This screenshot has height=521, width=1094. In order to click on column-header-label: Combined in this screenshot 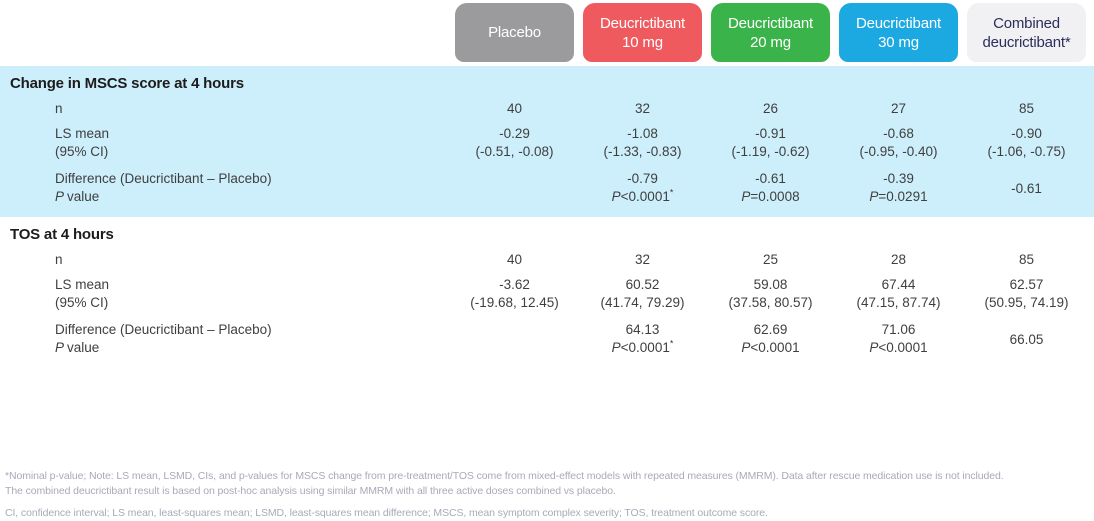, I will do `click(1026, 23)`.